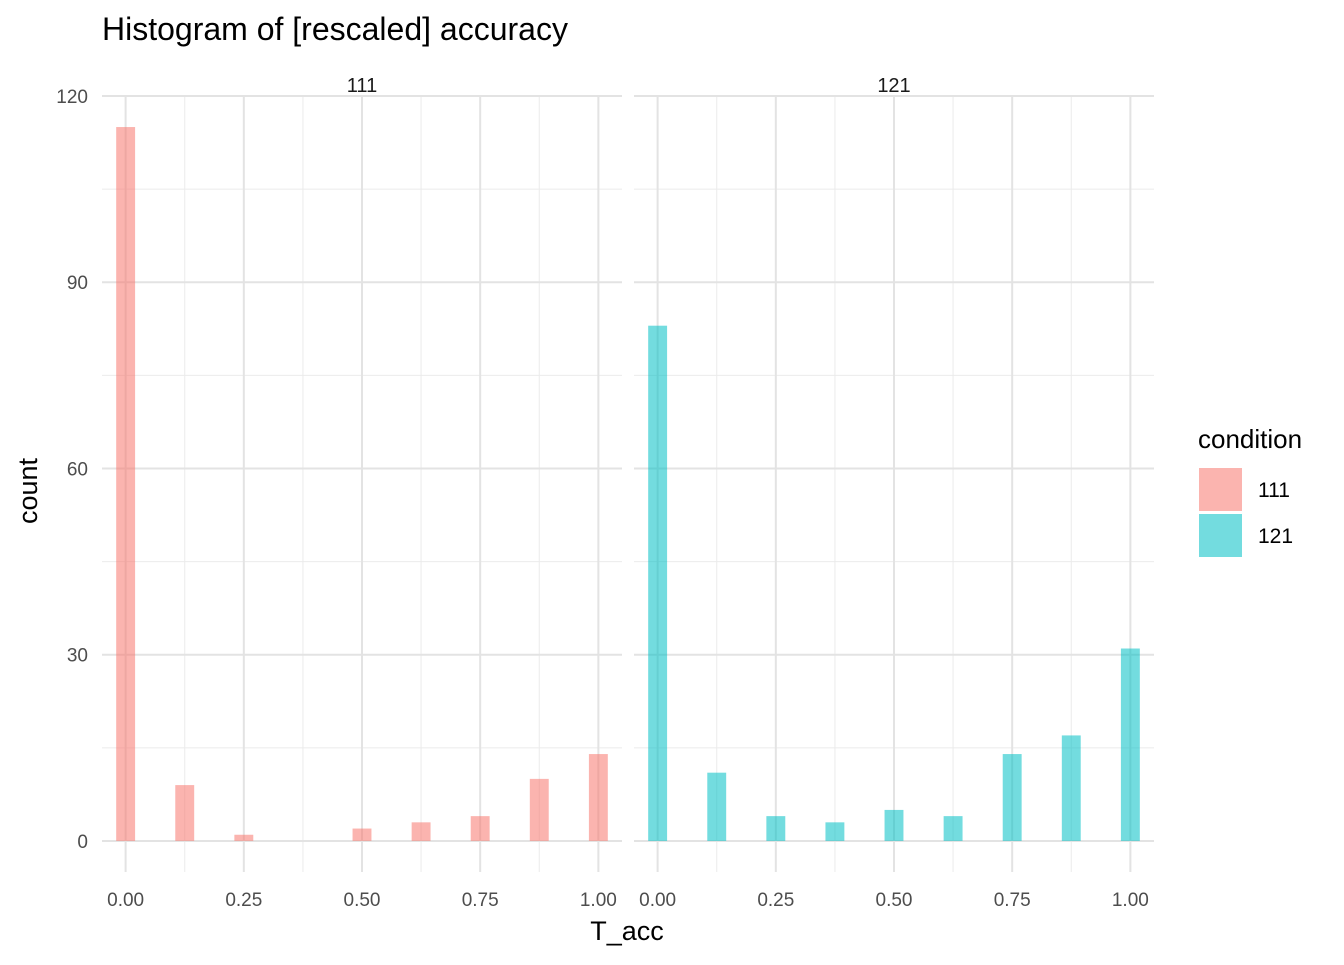 This screenshot has width=1344, height=965. What do you see at coordinates (362, 86) in the screenshot?
I see `facet-label: 111` at bounding box center [362, 86].